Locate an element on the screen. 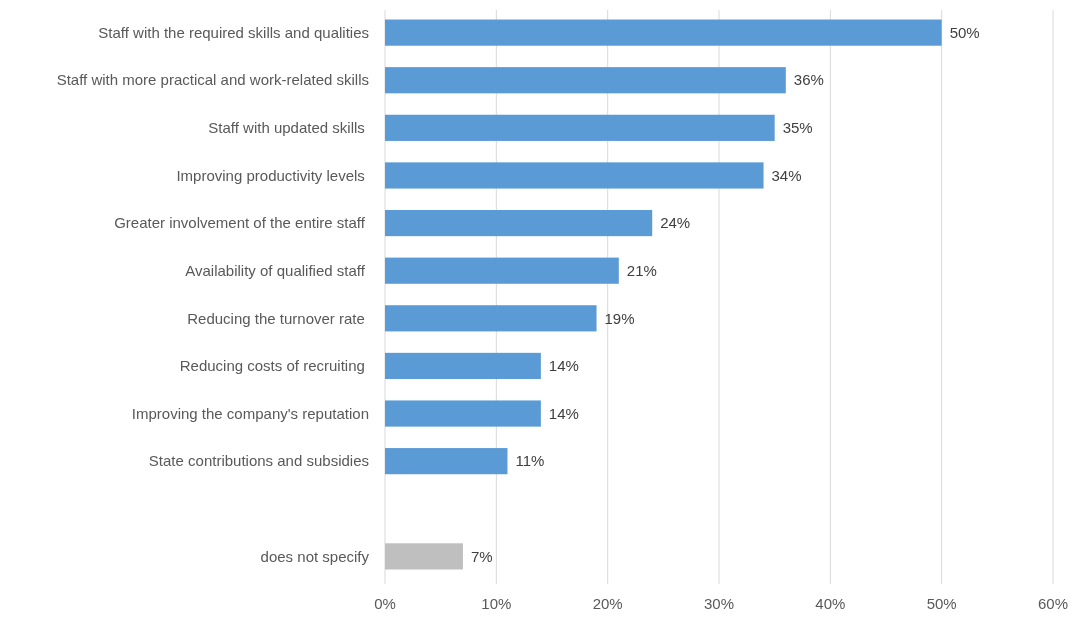 This screenshot has height=617, width=1089. data-label: 34% is located at coordinates (786, 175).